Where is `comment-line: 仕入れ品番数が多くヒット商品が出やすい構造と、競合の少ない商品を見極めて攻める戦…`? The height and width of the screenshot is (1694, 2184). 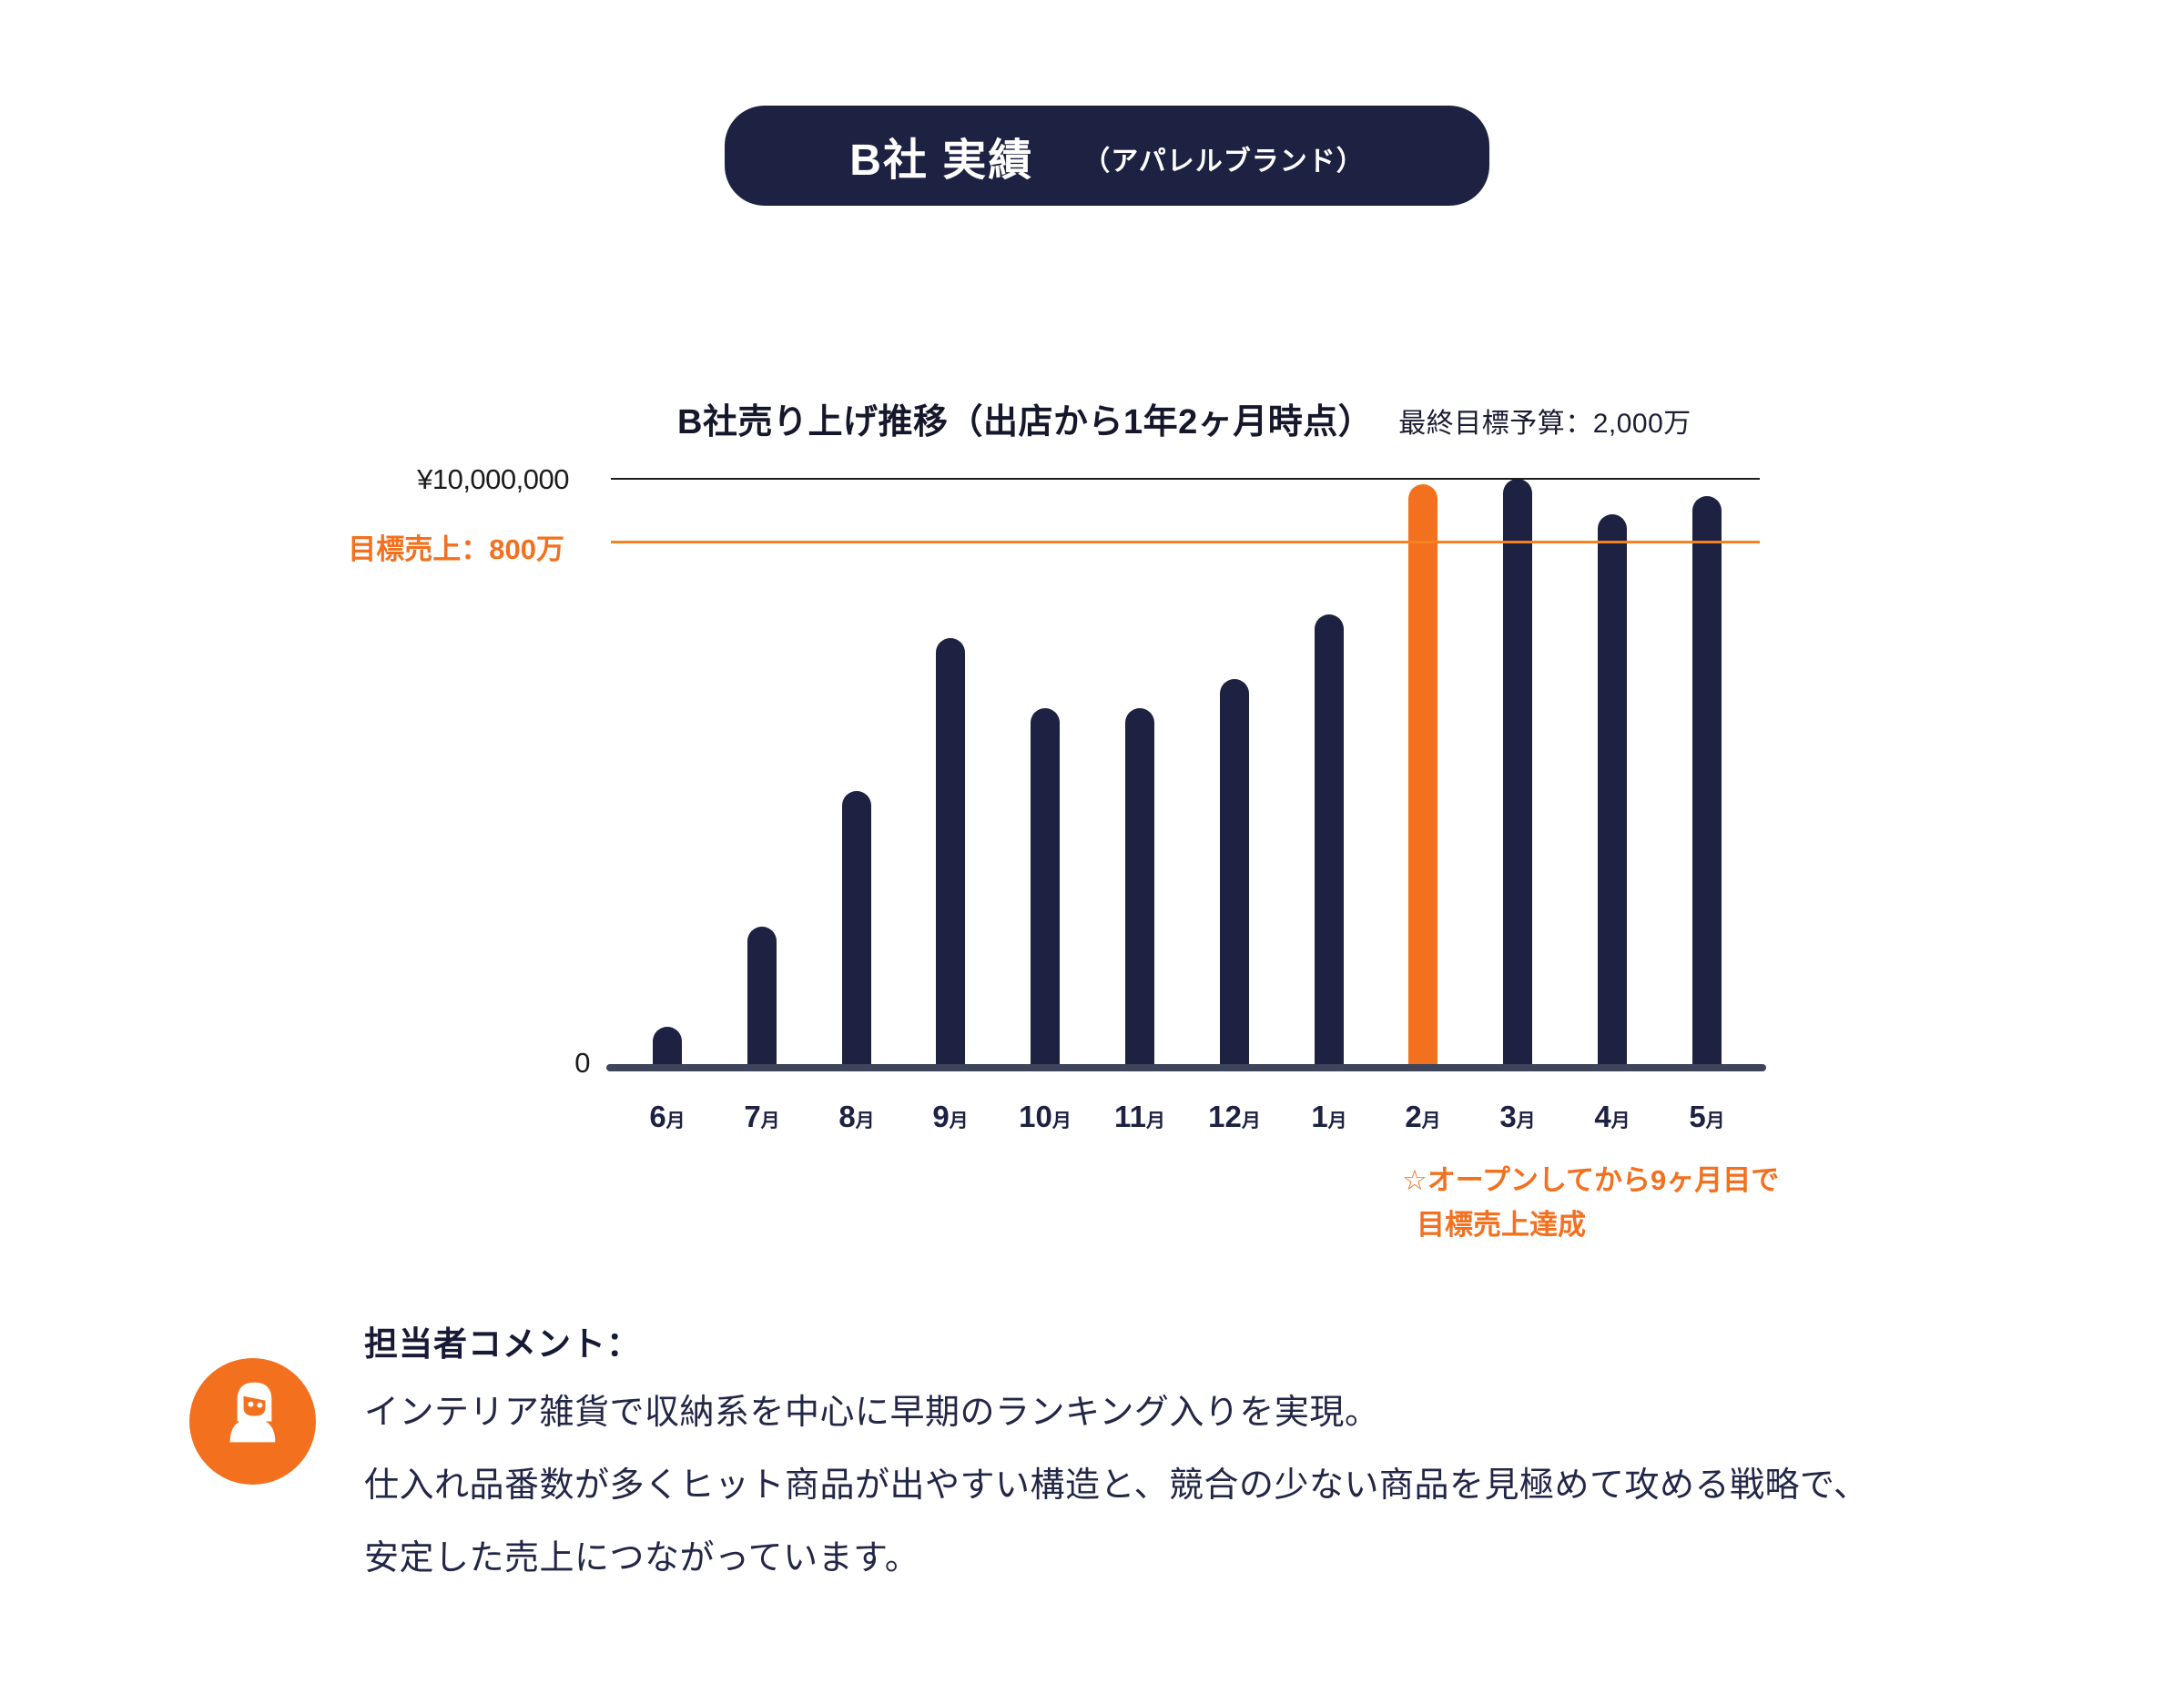 comment-line: 仕入れ品番数が多くヒット商品が出やすい構造と、競合の少ない商品を見極めて攻める戦… is located at coordinates (1117, 1485).